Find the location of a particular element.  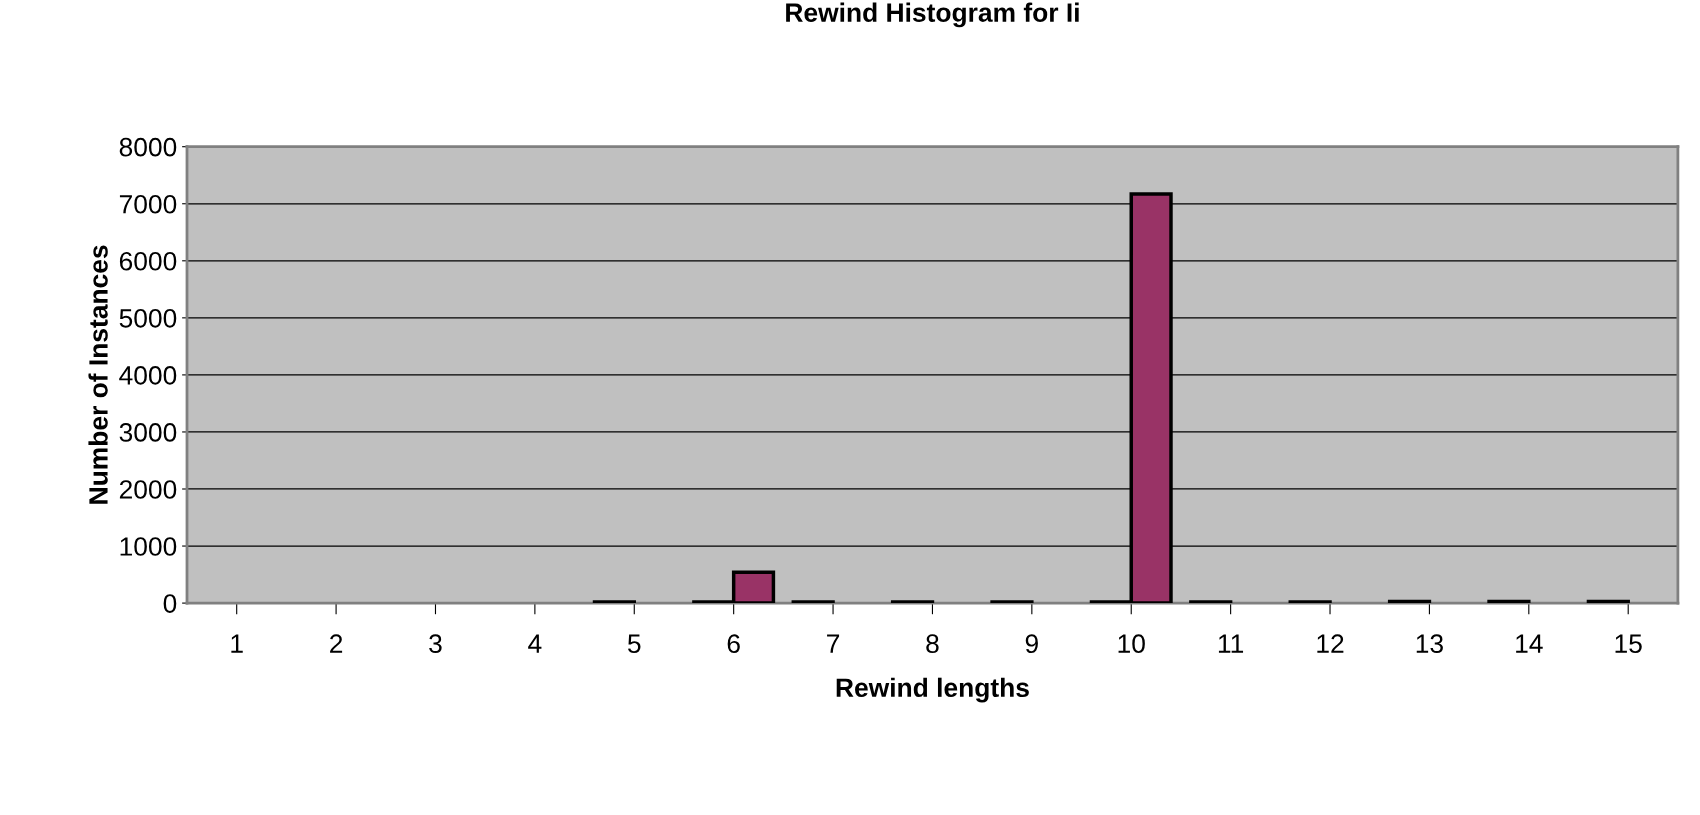

y-tick-label: 5000 is located at coordinates (148, 318).